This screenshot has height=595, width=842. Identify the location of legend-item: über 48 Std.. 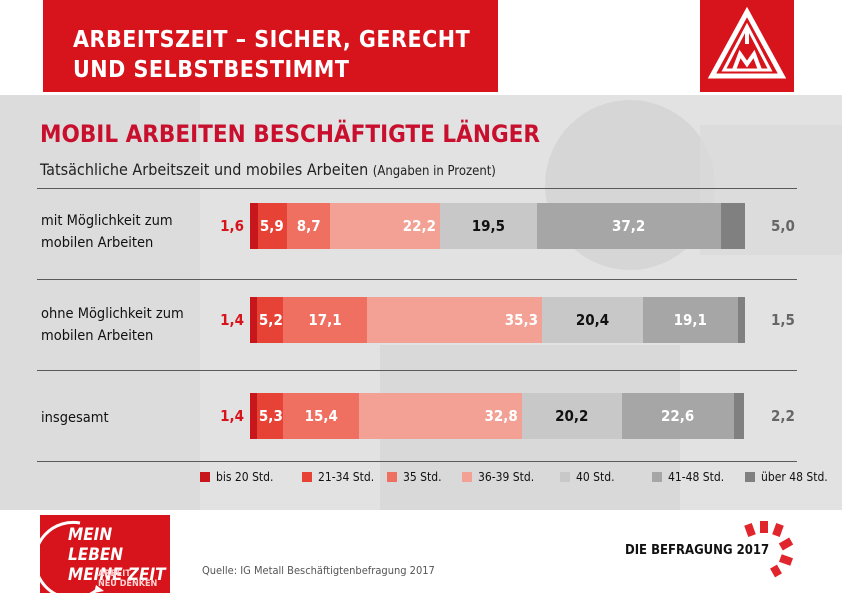
(786, 477).